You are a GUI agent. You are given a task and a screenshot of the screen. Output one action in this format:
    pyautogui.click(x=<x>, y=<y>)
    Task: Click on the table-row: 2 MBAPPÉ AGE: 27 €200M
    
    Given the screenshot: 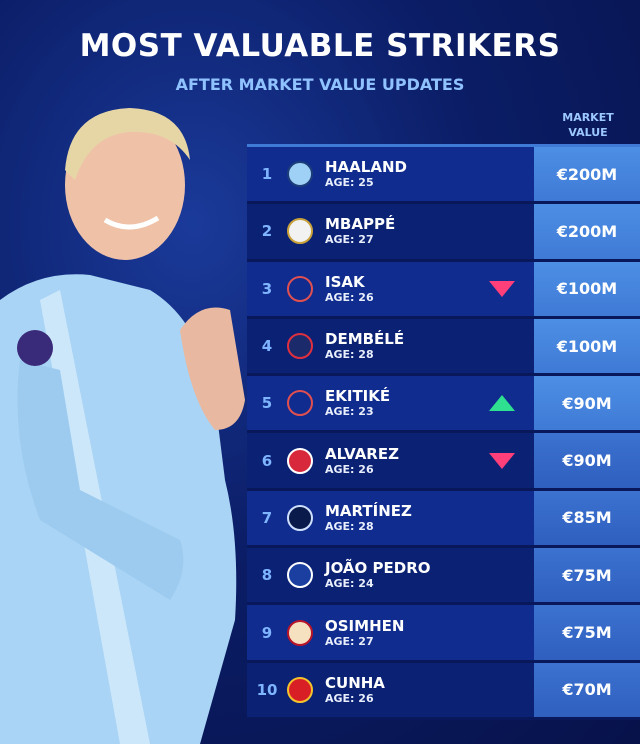 What is the action you would take?
    pyautogui.click(x=443, y=233)
    